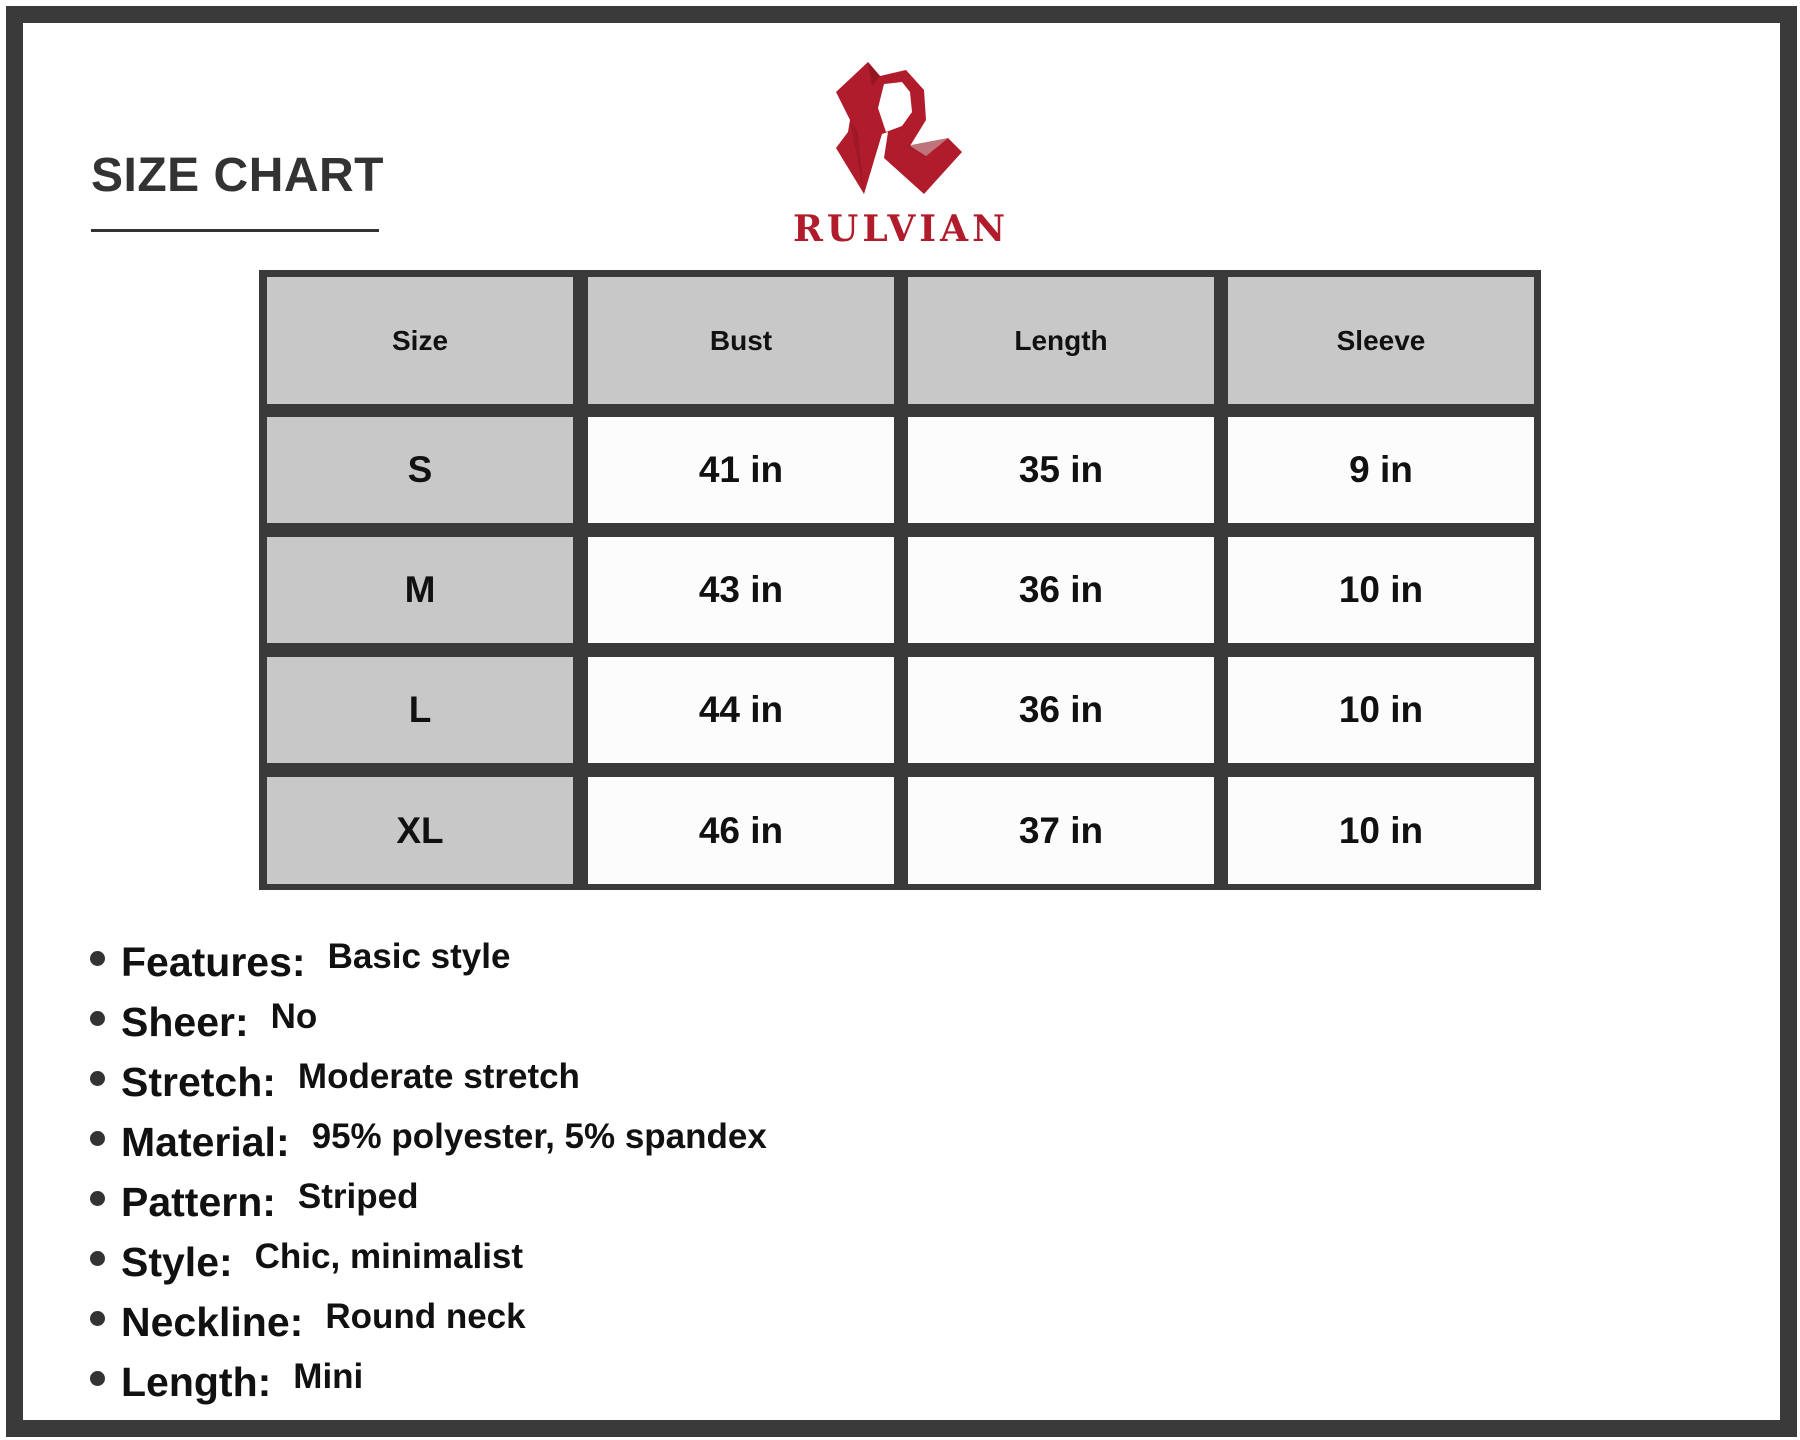 The height and width of the screenshot is (1440, 1800). I want to click on spec-item: Length: Mini, so click(428, 1382).